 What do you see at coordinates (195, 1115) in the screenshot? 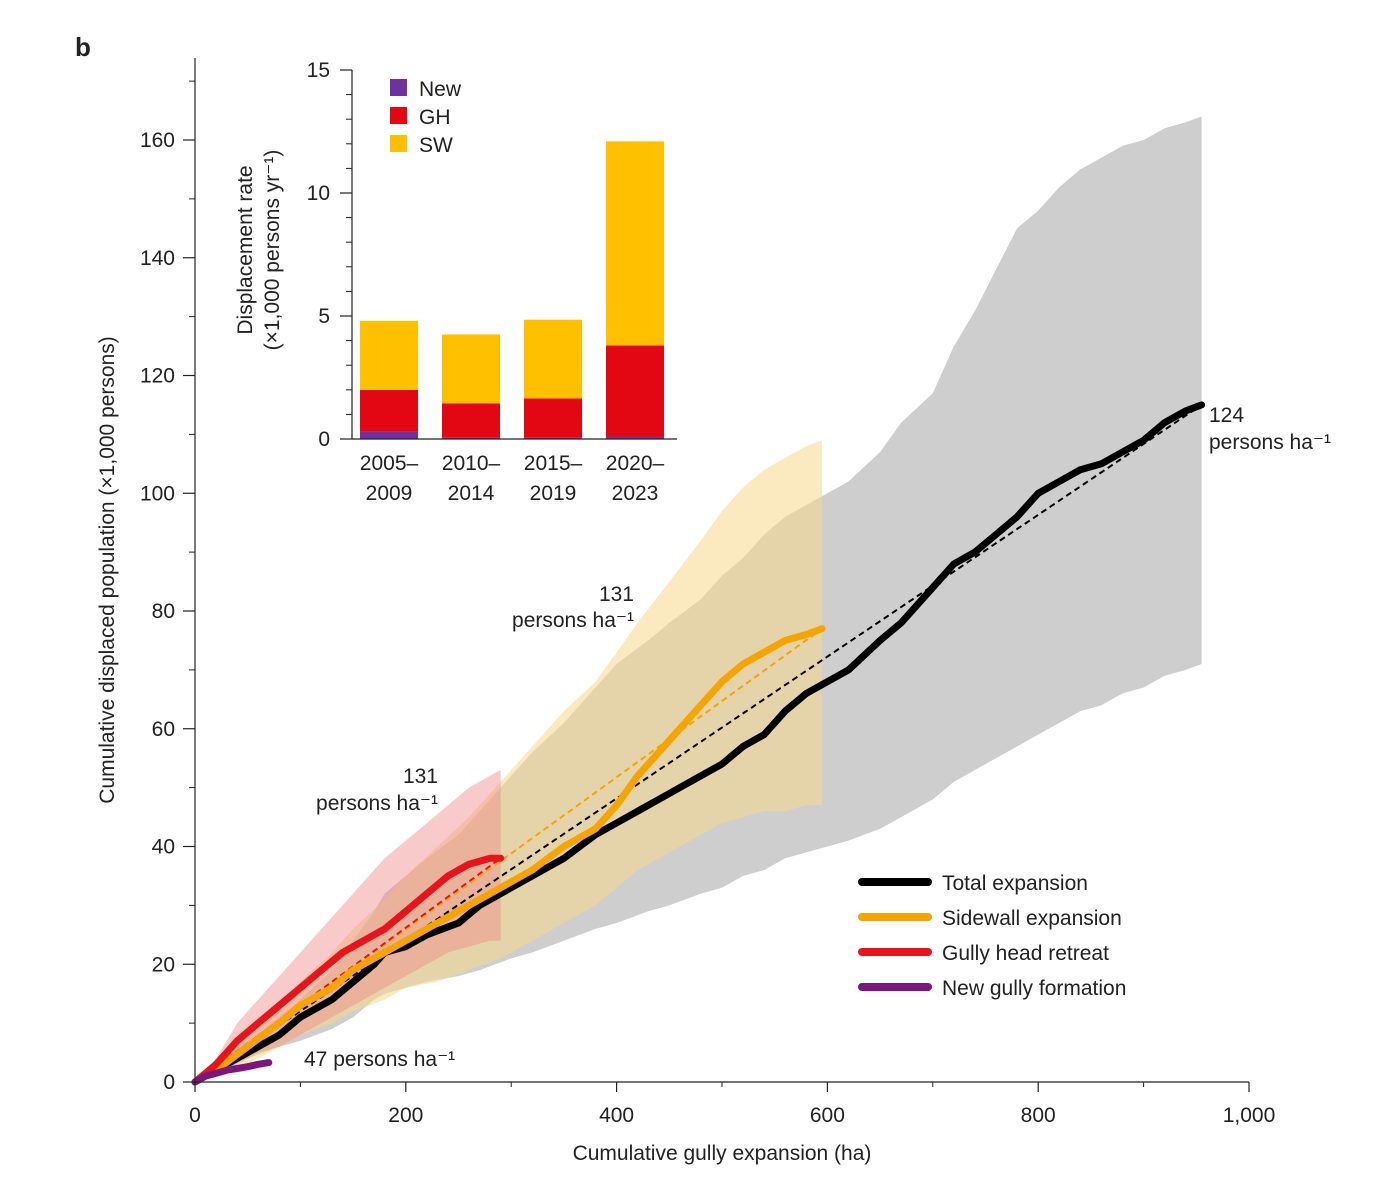
I see `x-tick-label: 0` at bounding box center [195, 1115].